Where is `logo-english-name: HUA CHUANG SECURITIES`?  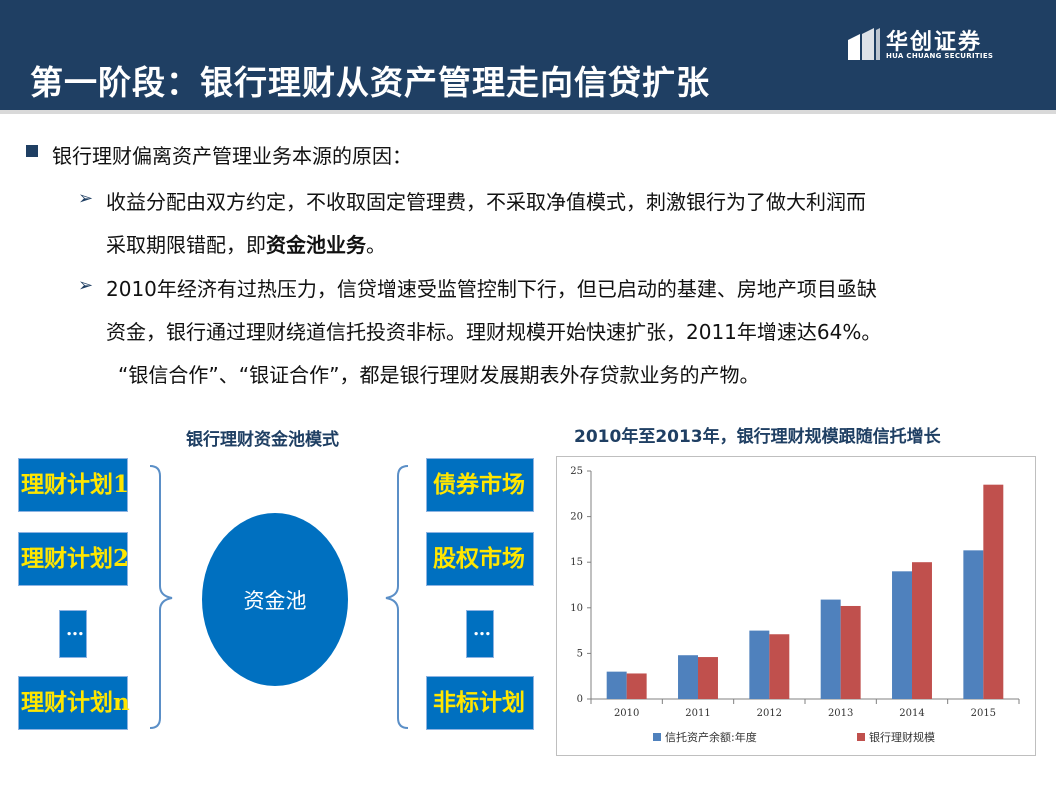
logo-english-name: HUA CHUANG SECURITIES is located at coordinates (940, 56).